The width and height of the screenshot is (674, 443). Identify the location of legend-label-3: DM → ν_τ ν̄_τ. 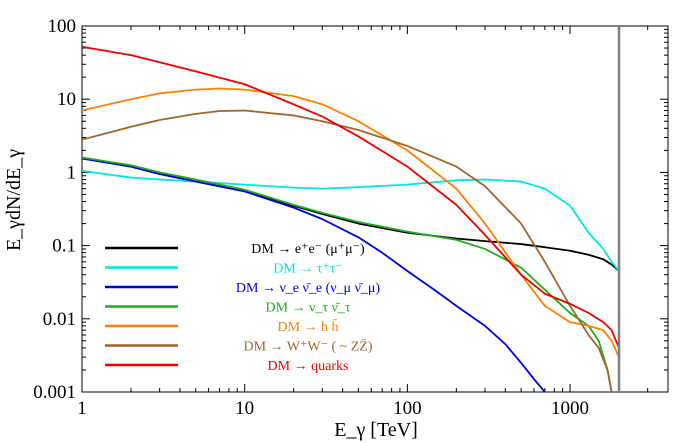
(308, 308).